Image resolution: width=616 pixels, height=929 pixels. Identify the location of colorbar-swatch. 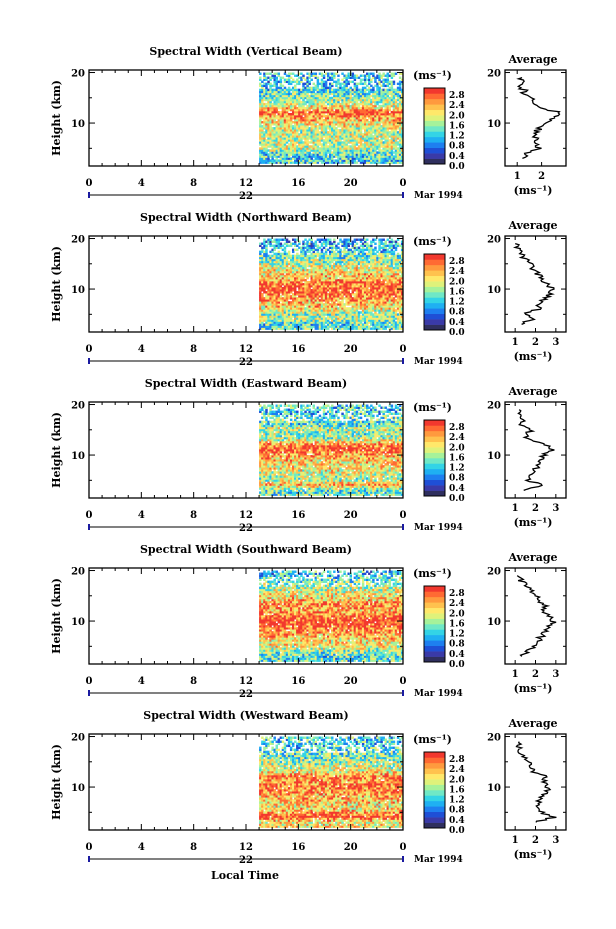
(434, 101).